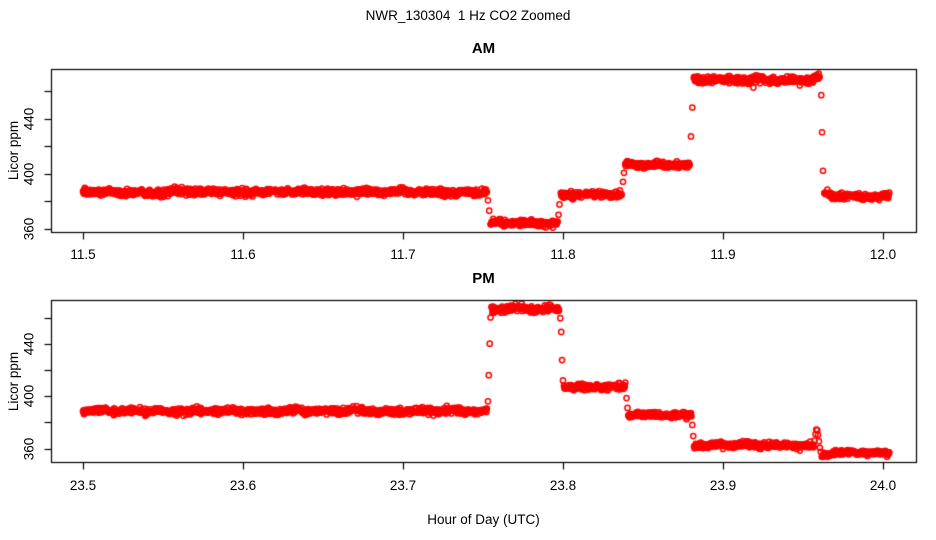 This screenshot has height=540, width=936. Describe the element at coordinates (723, 485) in the screenshot. I see `x-tick-label: 23.9` at that location.